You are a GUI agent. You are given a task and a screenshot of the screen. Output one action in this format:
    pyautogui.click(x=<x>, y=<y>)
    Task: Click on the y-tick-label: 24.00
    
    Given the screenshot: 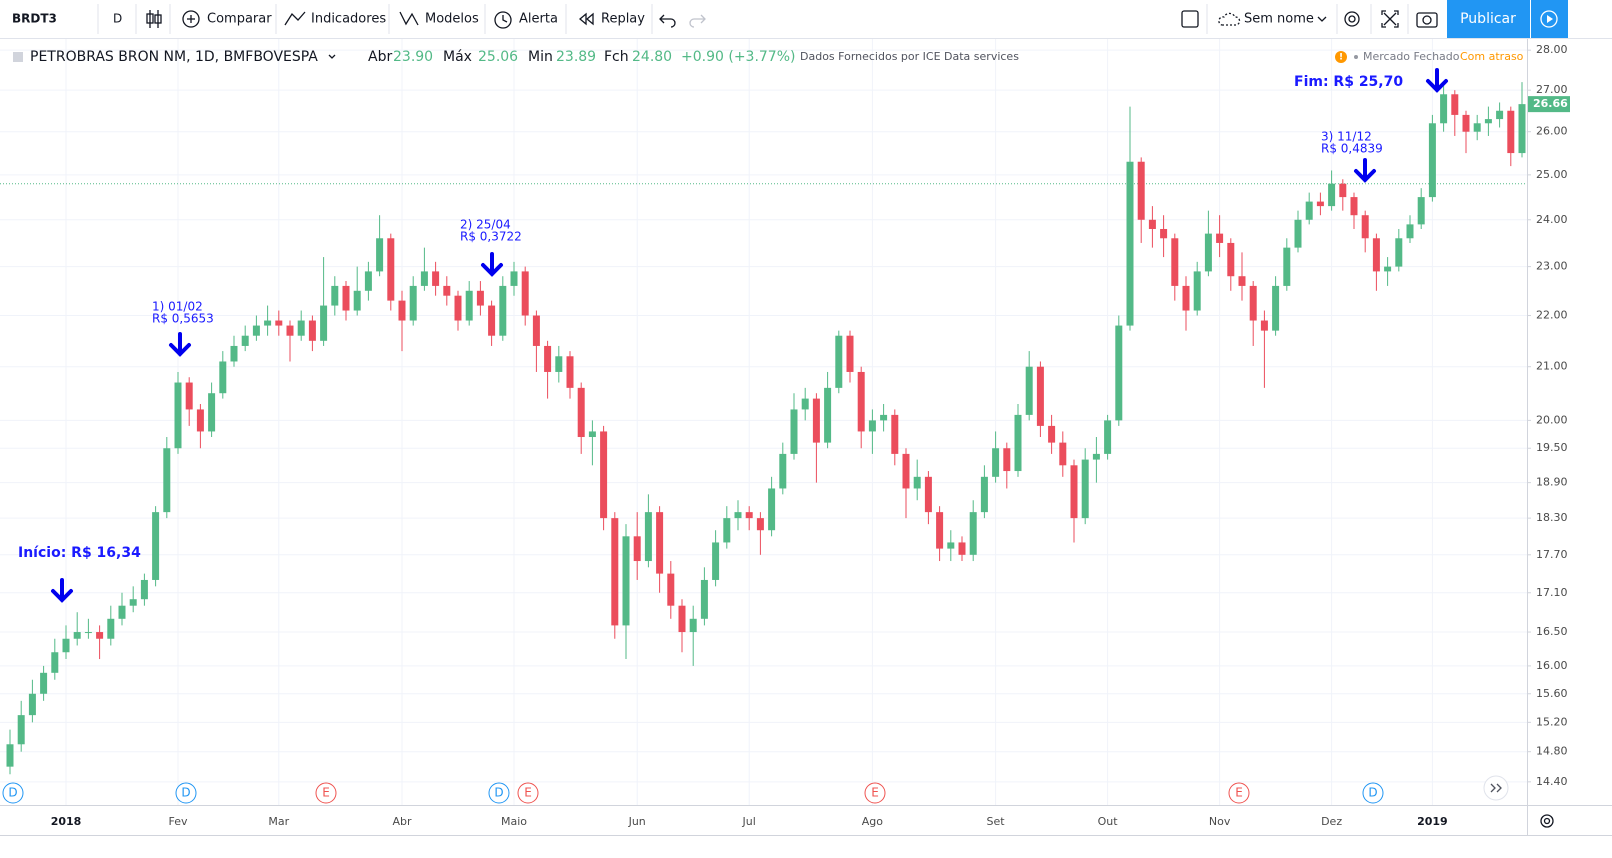 What is the action you would take?
    pyautogui.click(x=1552, y=219)
    